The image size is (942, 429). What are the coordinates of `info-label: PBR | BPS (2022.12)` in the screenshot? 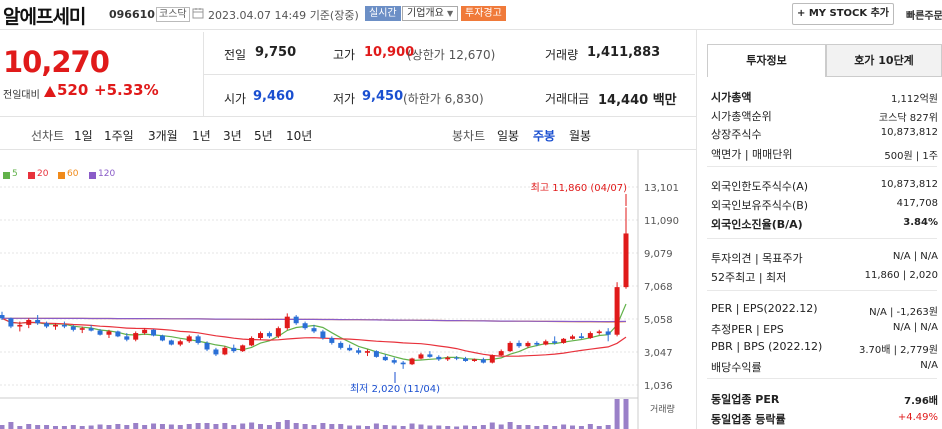 It's located at (767, 346).